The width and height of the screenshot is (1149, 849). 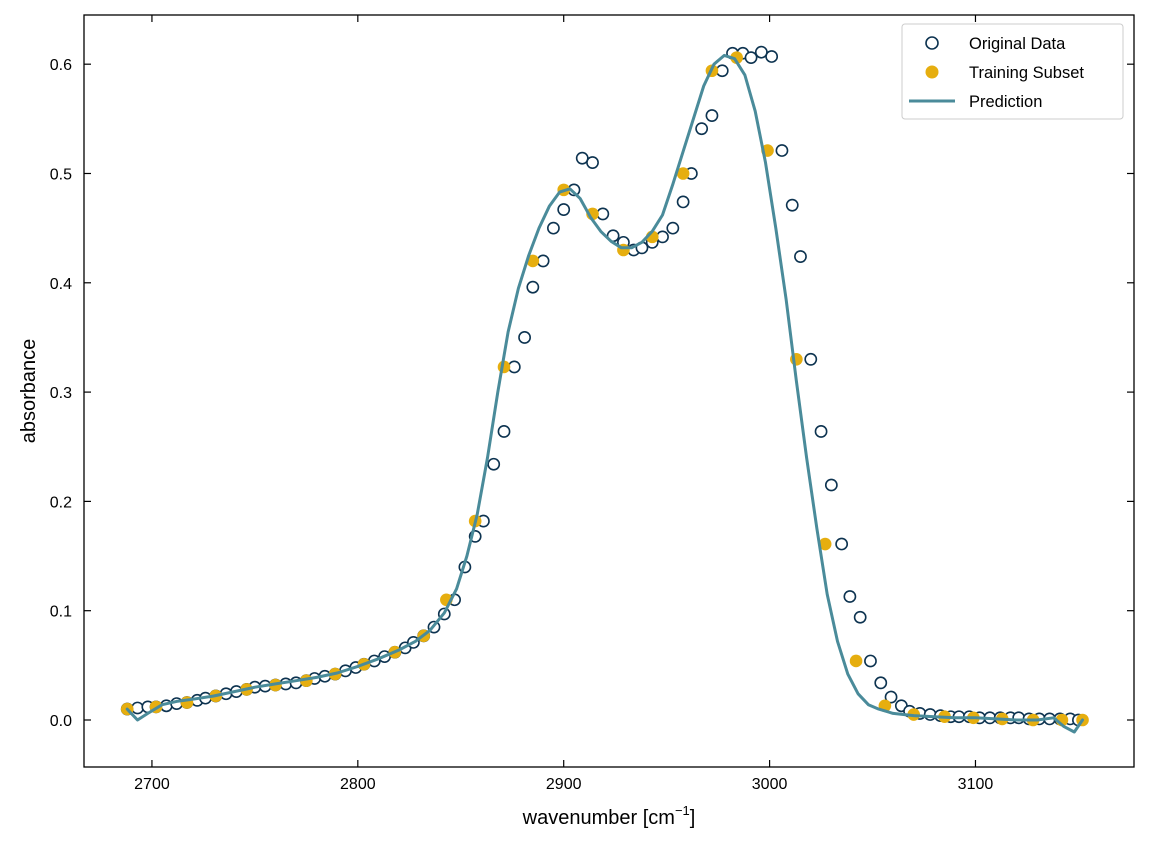 I want to click on legend-marker-training-subset, so click(x=932, y=72).